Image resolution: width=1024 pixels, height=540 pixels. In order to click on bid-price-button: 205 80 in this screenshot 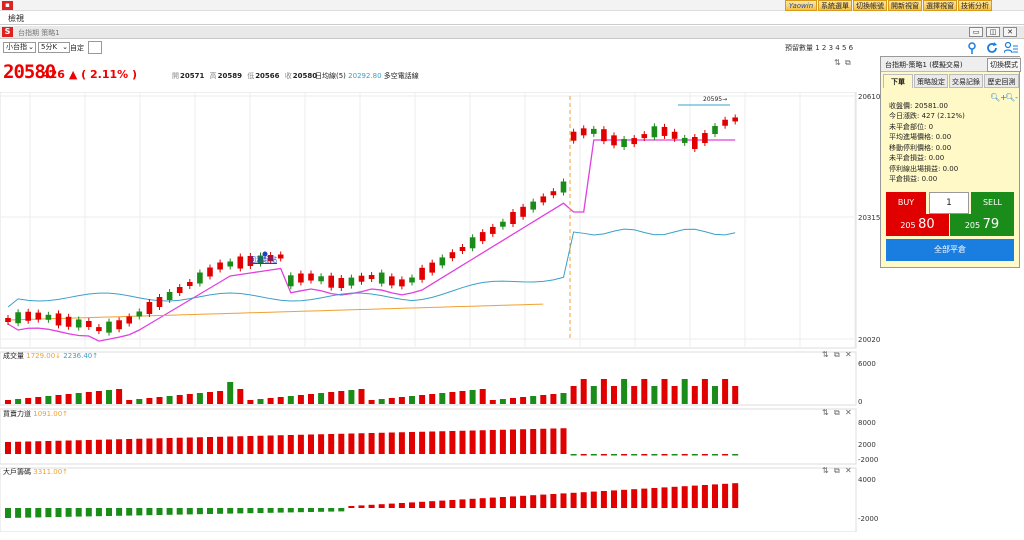, I will do `click(917, 225)`.